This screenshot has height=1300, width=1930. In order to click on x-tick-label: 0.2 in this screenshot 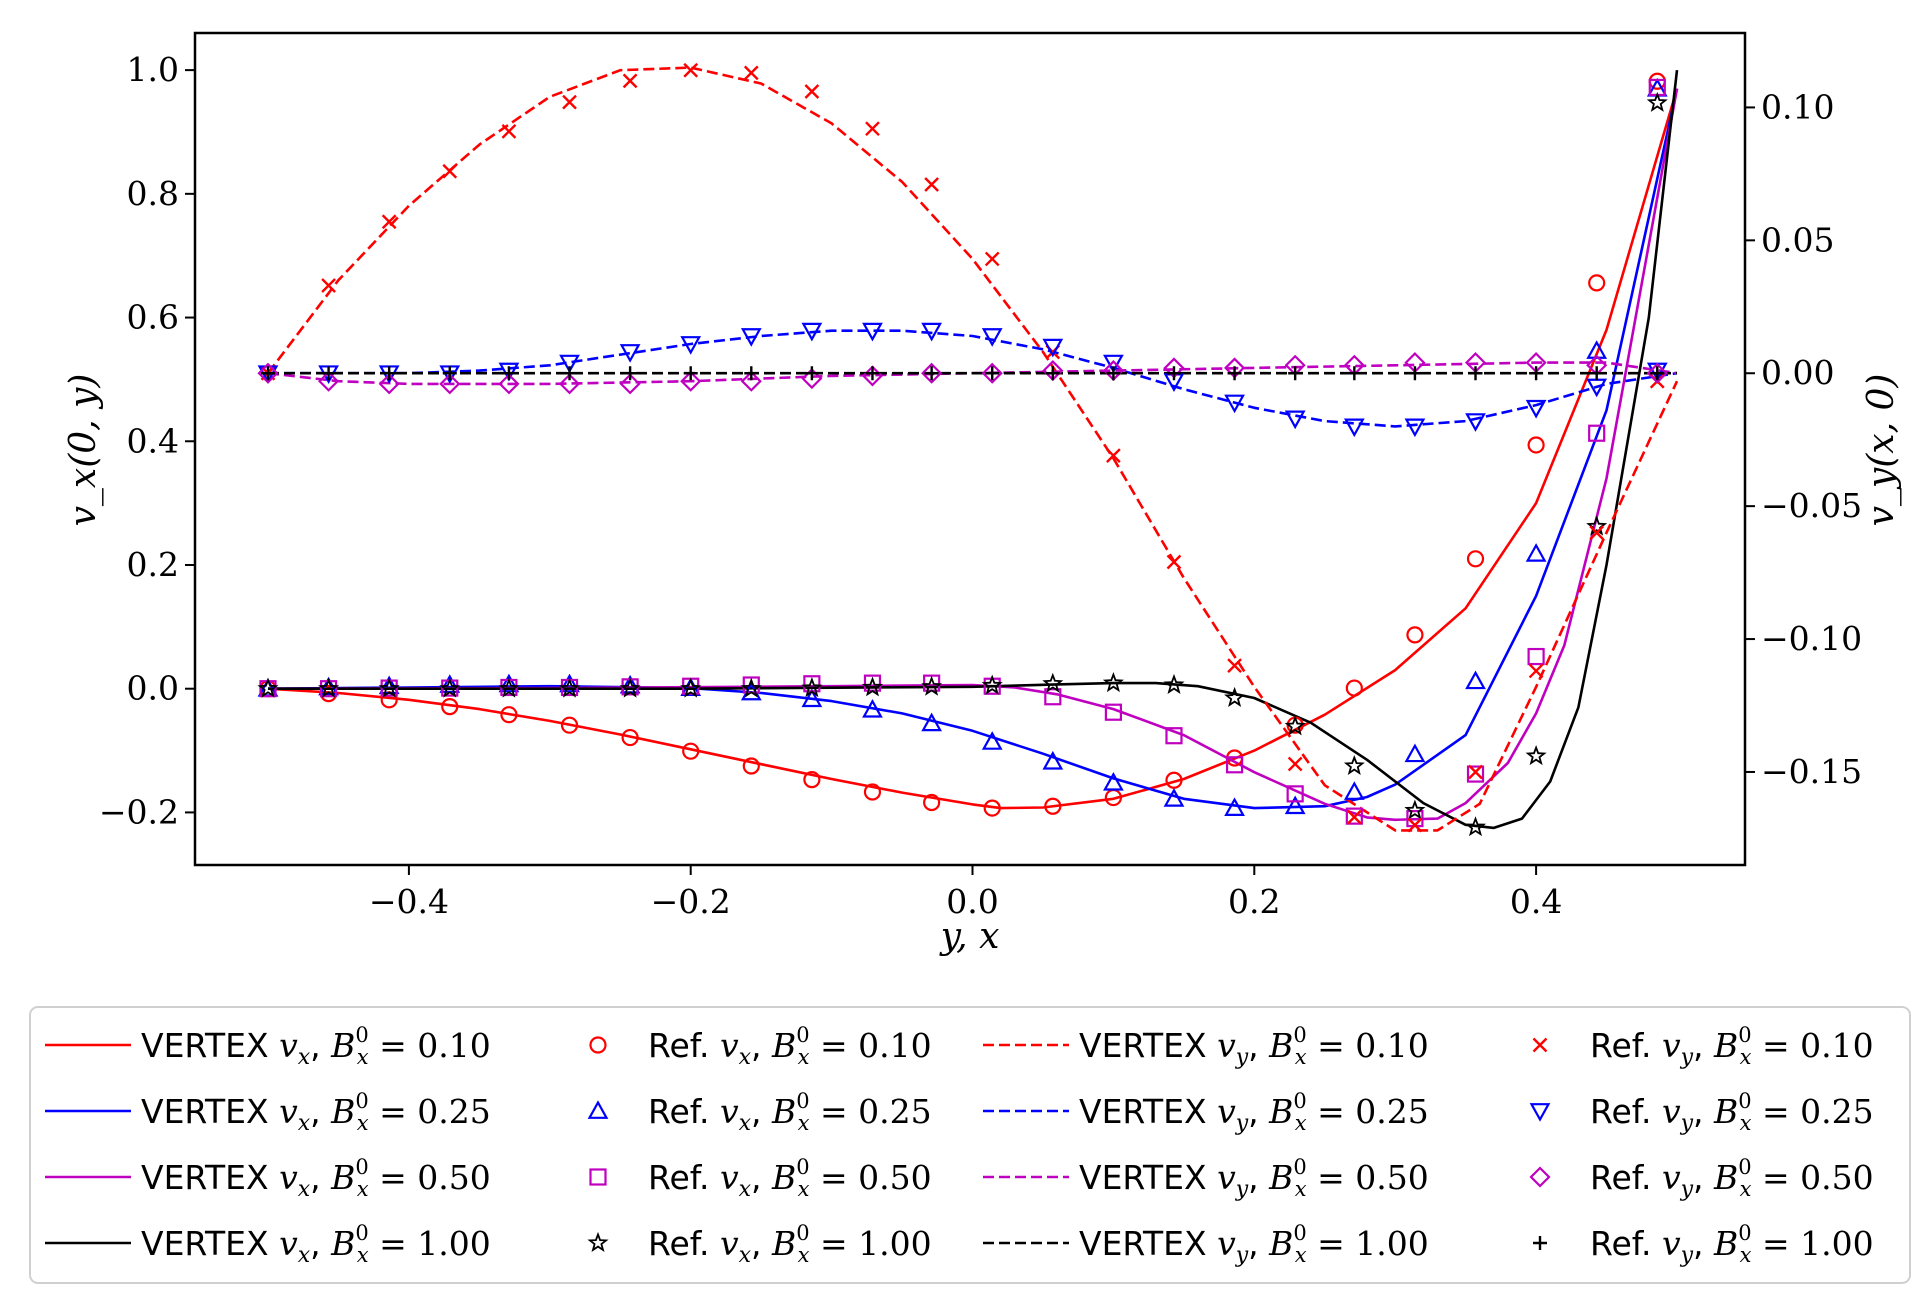, I will do `click(1254, 901)`.